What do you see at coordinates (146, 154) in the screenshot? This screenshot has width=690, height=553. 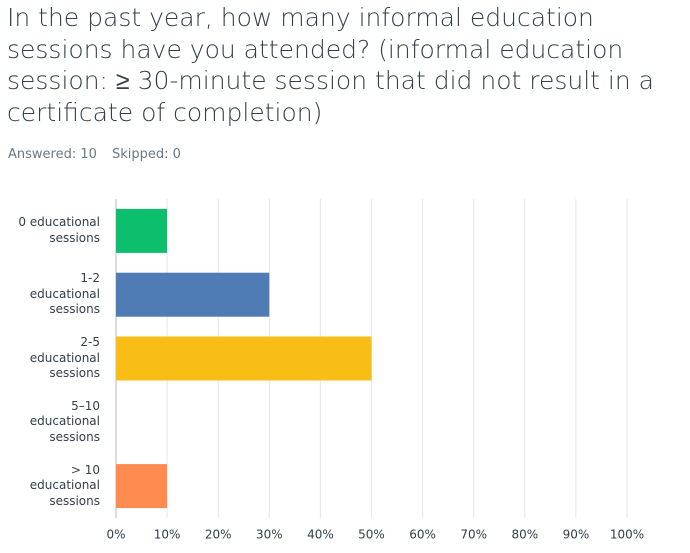 I see `skipped-count: Skipped: 0` at bounding box center [146, 154].